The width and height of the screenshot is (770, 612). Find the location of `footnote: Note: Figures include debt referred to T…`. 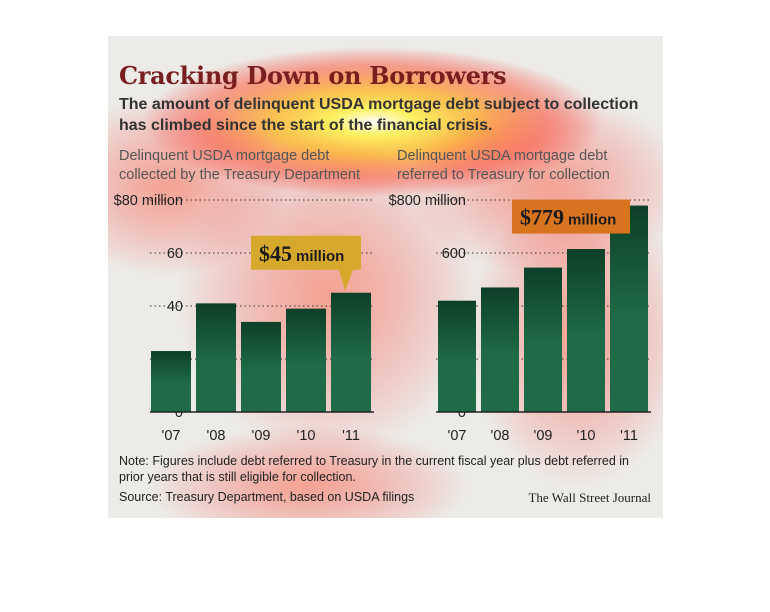

footnote: Note: Figures include debt referred to T… is located at coordinates (374, 469).